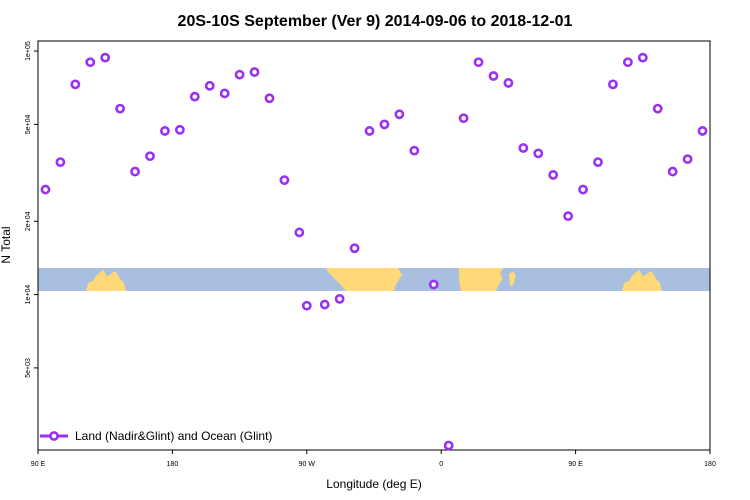 This screenshot has height=500, width=750. Describe the element at coordinates (6, 244) in the screenshot. I see `y-axis-label: N Total` at that location.